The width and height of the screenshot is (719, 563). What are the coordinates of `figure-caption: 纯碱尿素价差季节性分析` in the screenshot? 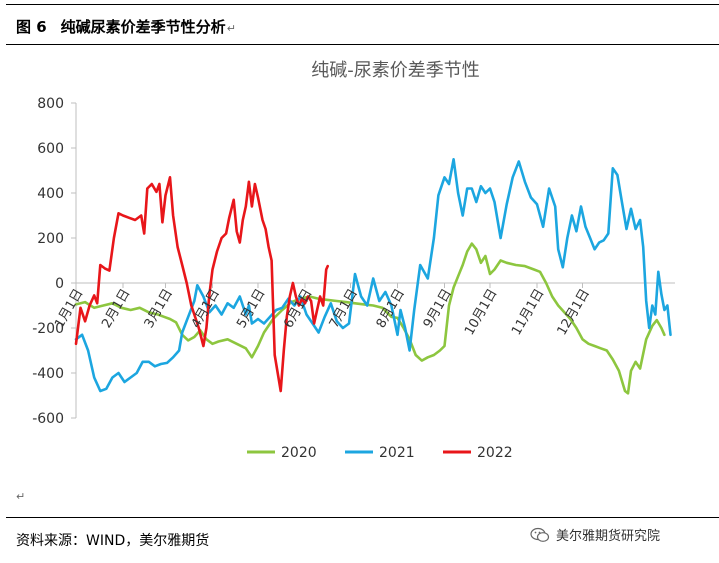 It's located at (143, 27).